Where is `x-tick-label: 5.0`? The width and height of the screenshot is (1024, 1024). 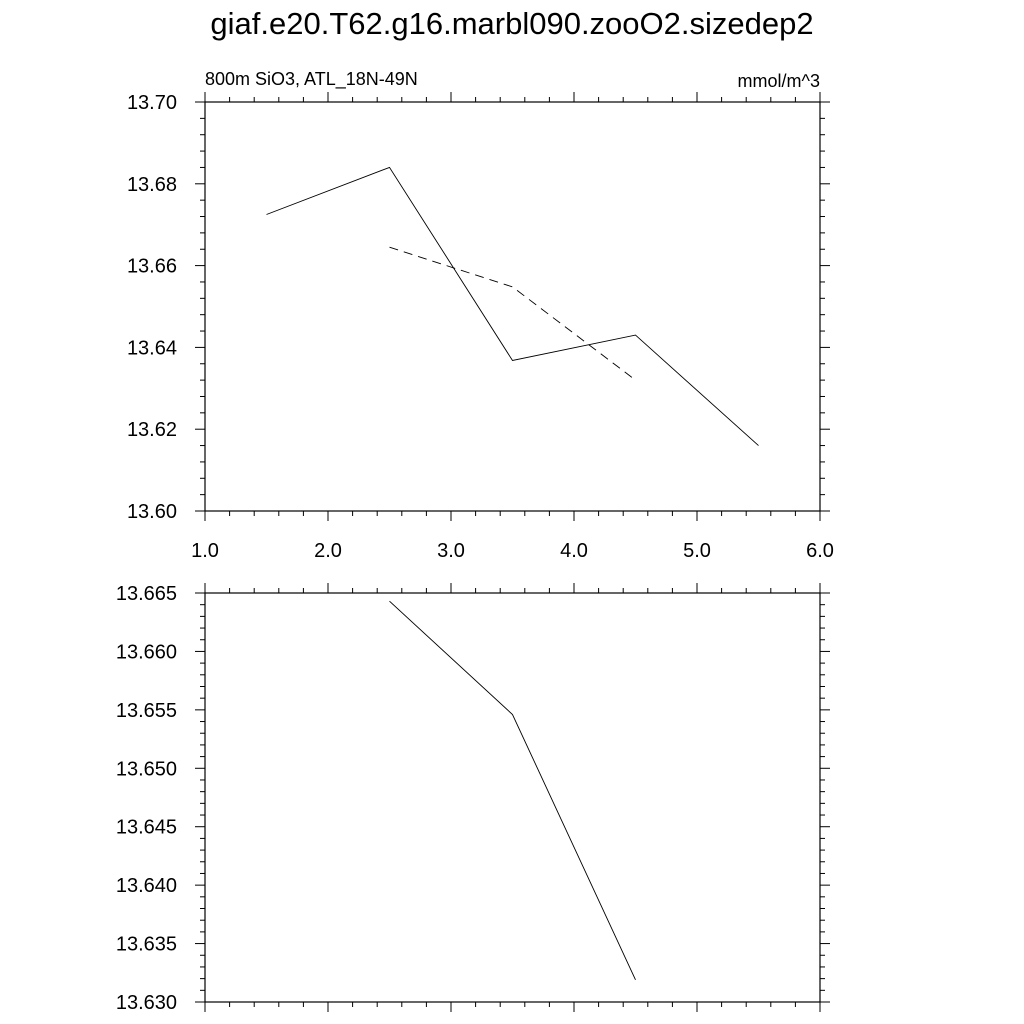
x-tick-label: 5.0 is located at coordinates (697, 551).